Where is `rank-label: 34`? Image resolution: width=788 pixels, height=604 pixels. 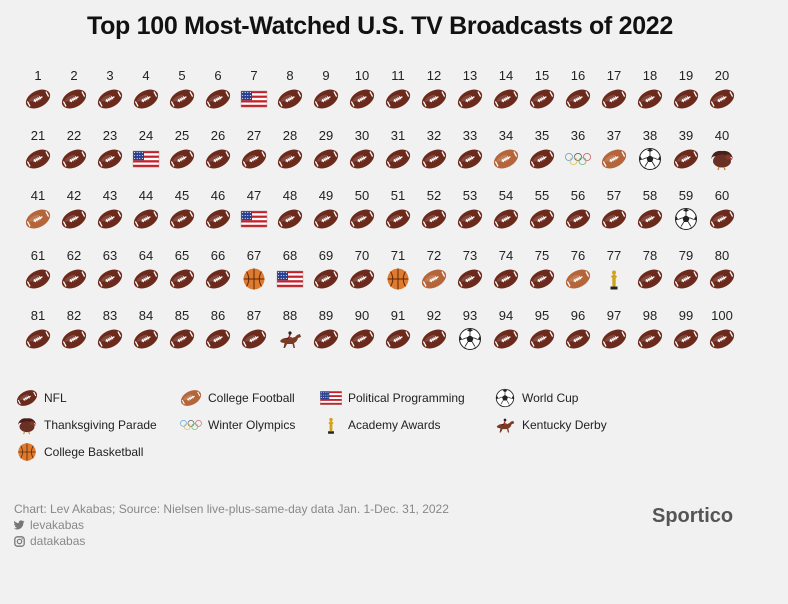 rank-label: 34 is located at coordinates (506, 135).